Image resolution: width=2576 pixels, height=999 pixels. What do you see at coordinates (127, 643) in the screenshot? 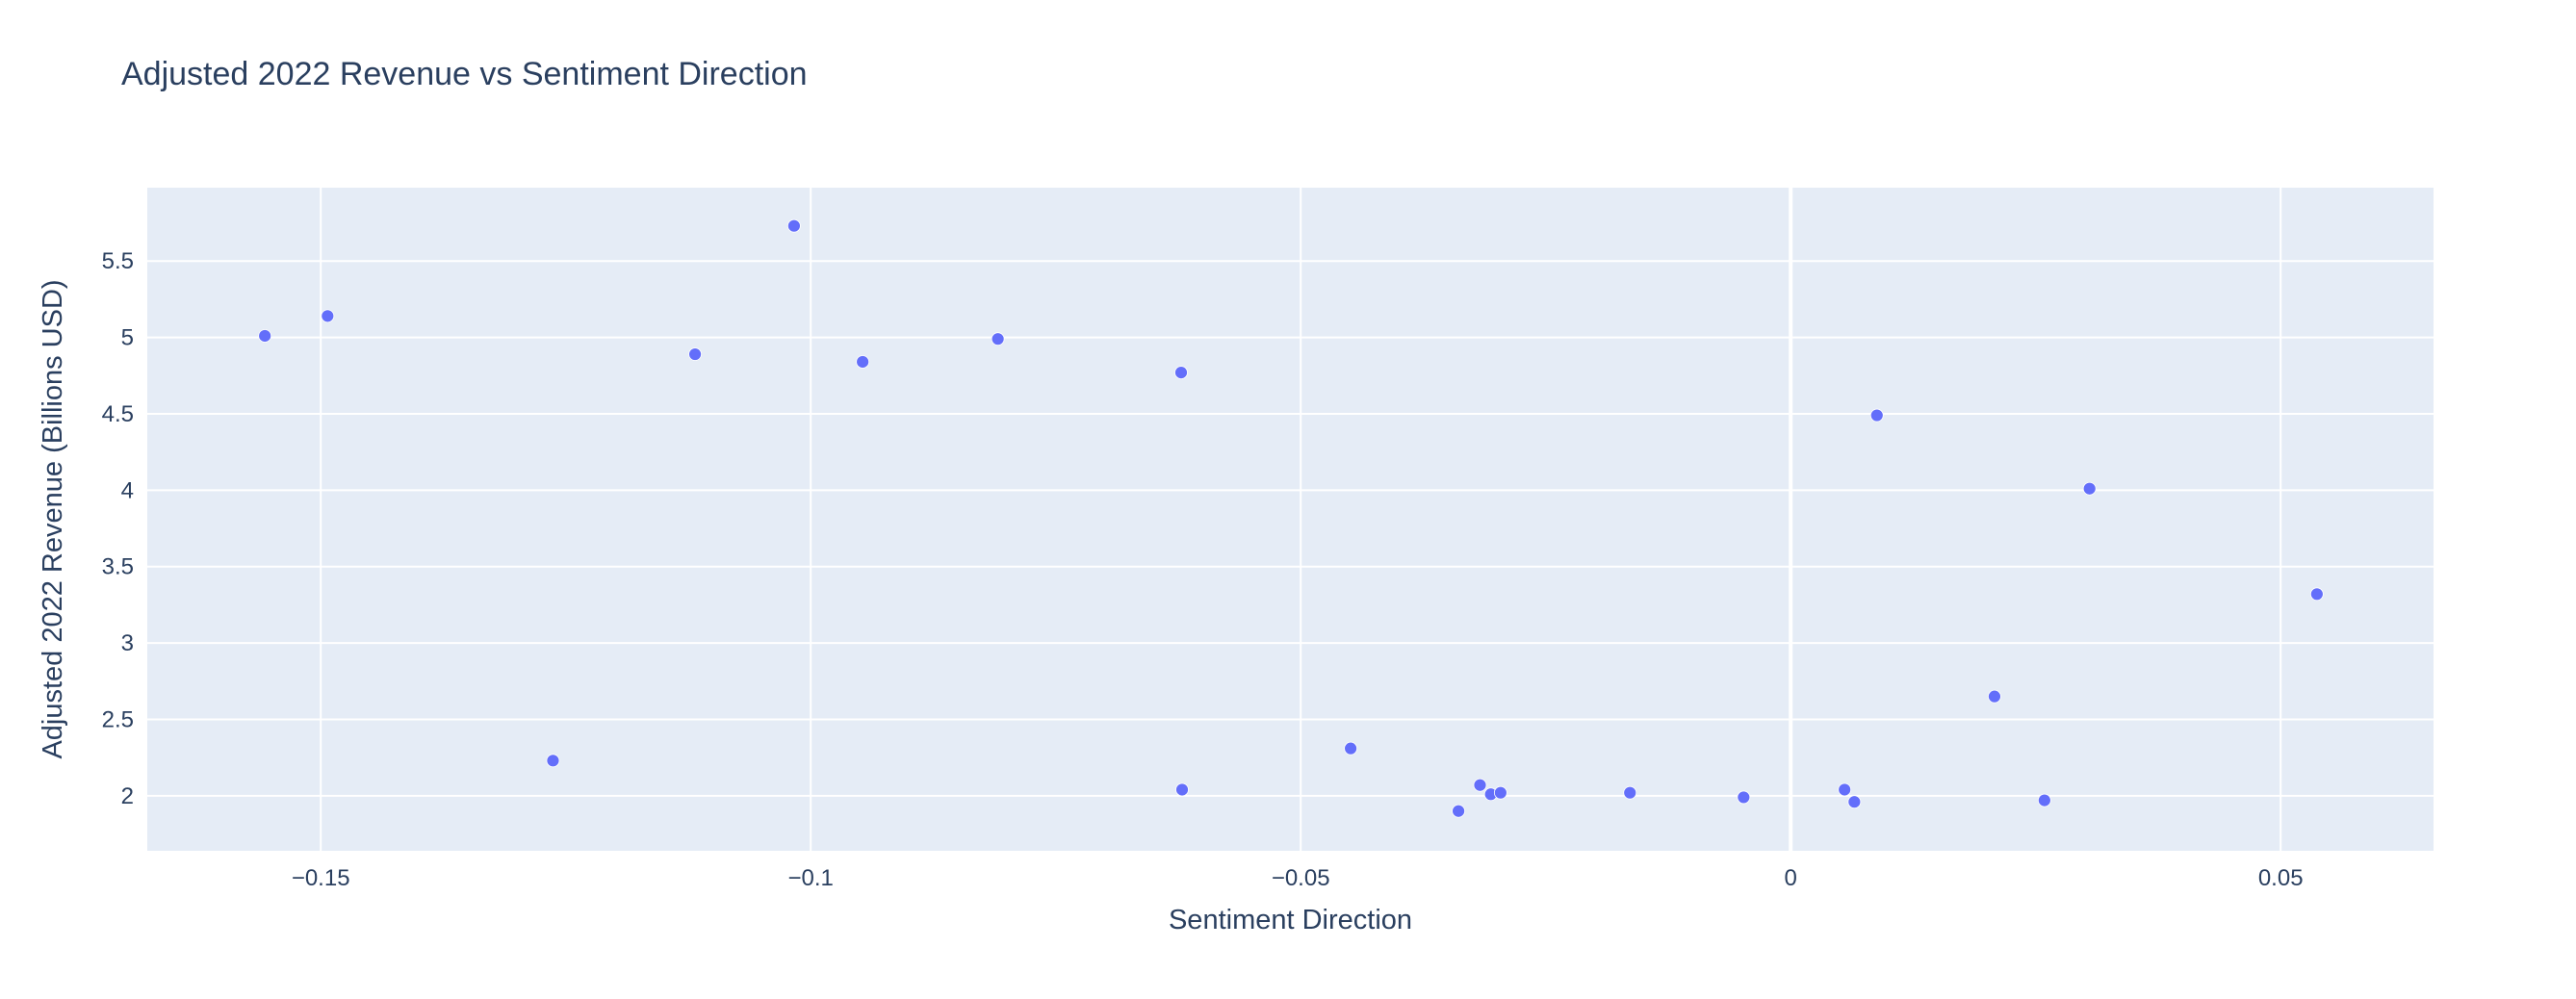
I see `y-tick-label: 3` at bounding box center [127, 643].